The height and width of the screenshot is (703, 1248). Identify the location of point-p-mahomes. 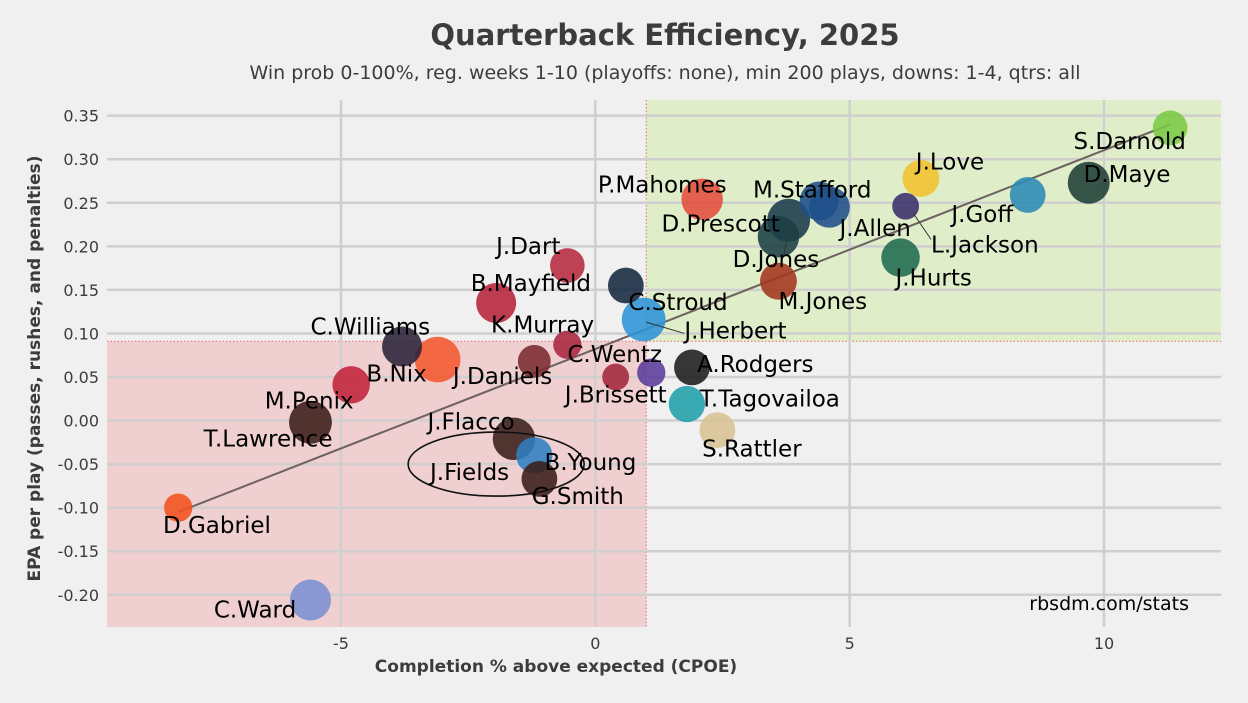
(702, 199).